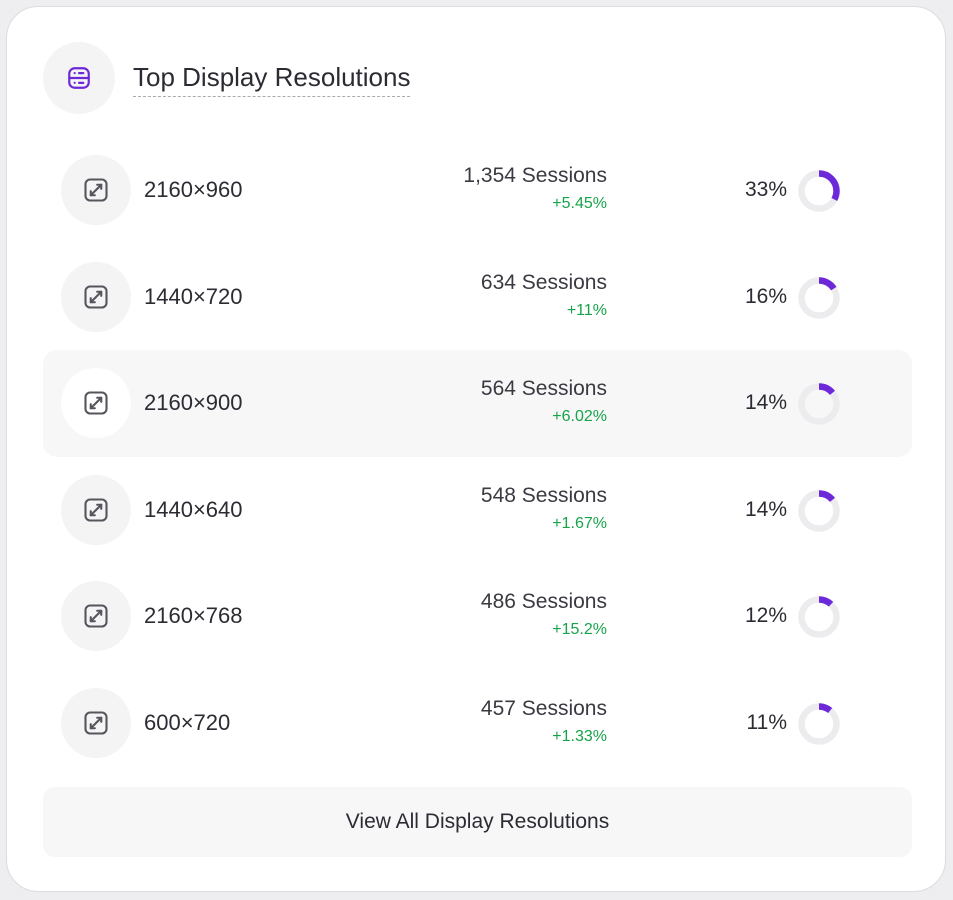  What do you see at coordinates (586, 310) in the screenshot?
I see `sessions-change: +11%` at bounding box center [586, 310].